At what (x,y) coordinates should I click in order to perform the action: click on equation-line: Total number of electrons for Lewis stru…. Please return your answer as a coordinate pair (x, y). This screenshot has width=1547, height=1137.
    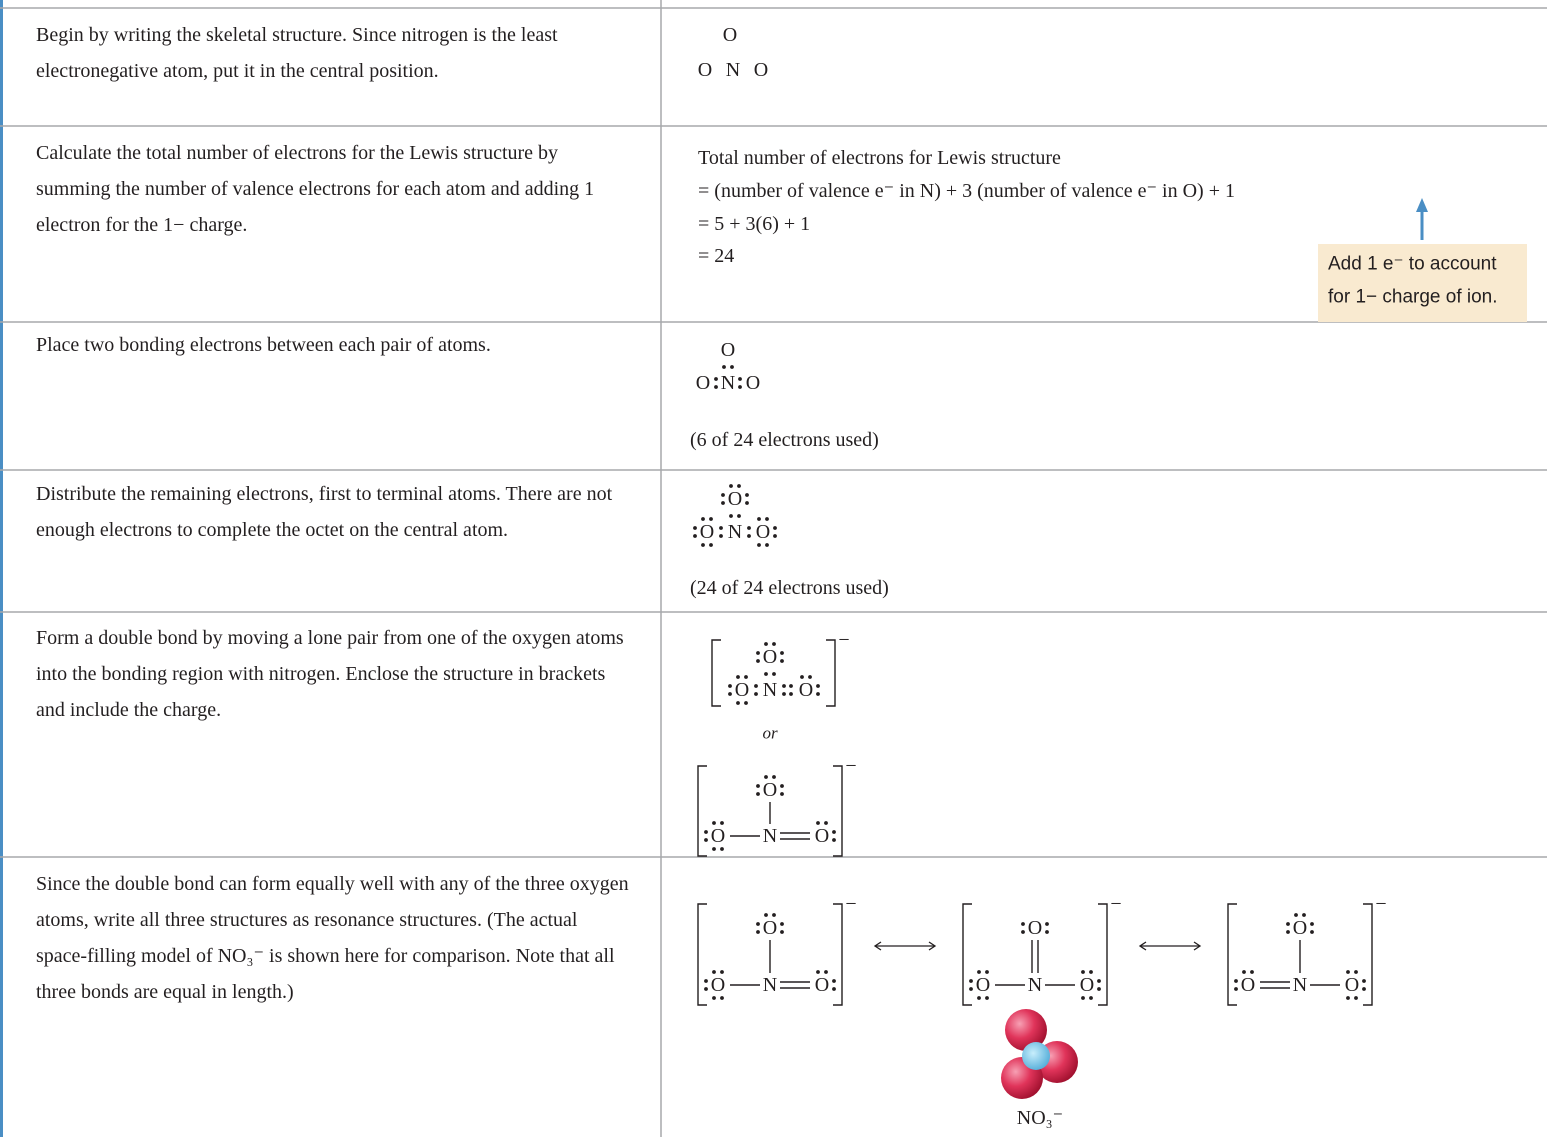
    Looking at the image, I should click on (879, 158).